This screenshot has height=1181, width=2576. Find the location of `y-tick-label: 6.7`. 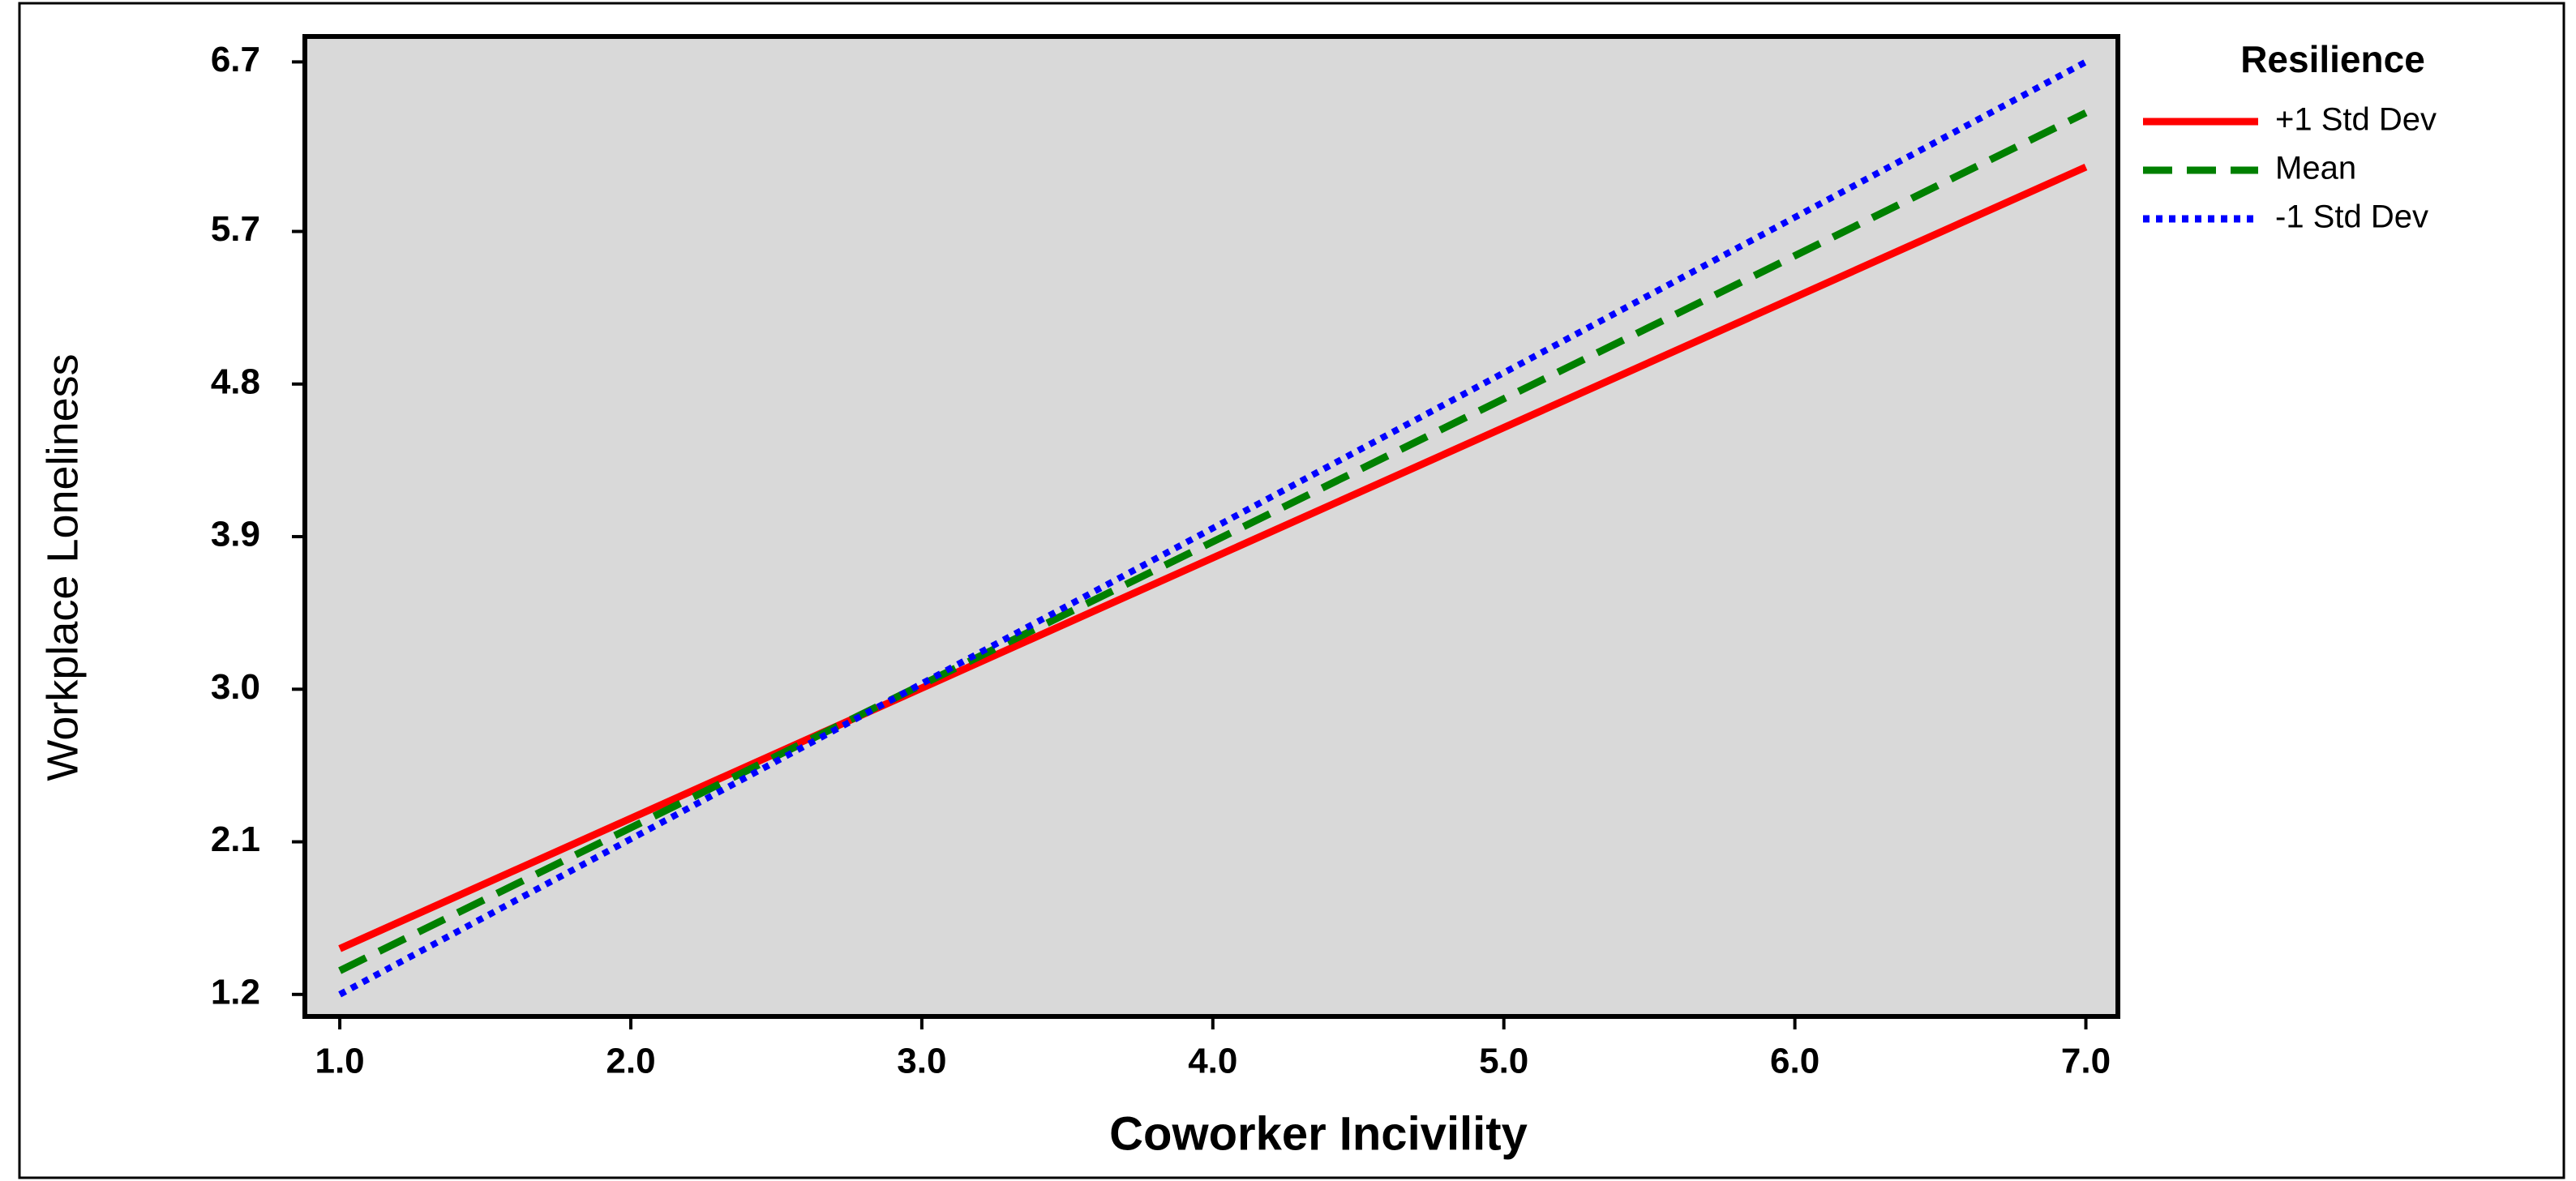

y-tick-label: 6.7 is located at coordinates (235, 60).